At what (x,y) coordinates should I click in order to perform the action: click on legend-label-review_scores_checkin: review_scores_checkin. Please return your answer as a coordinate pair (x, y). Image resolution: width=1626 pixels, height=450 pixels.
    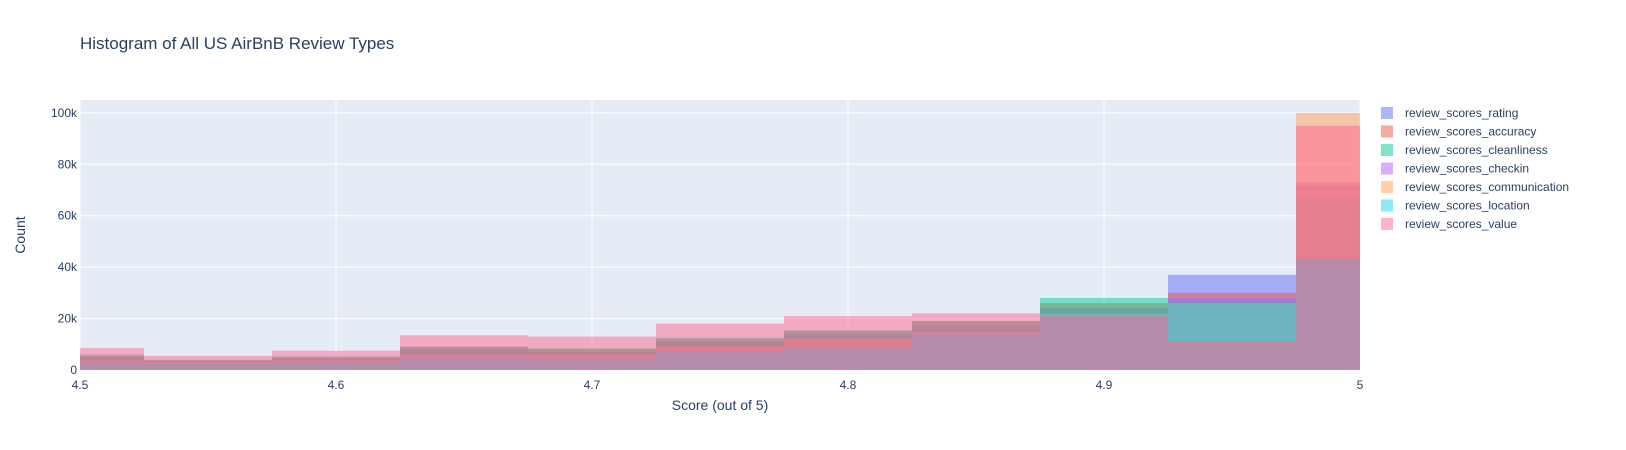
    Looking at the image, I should click on (1467, 169).